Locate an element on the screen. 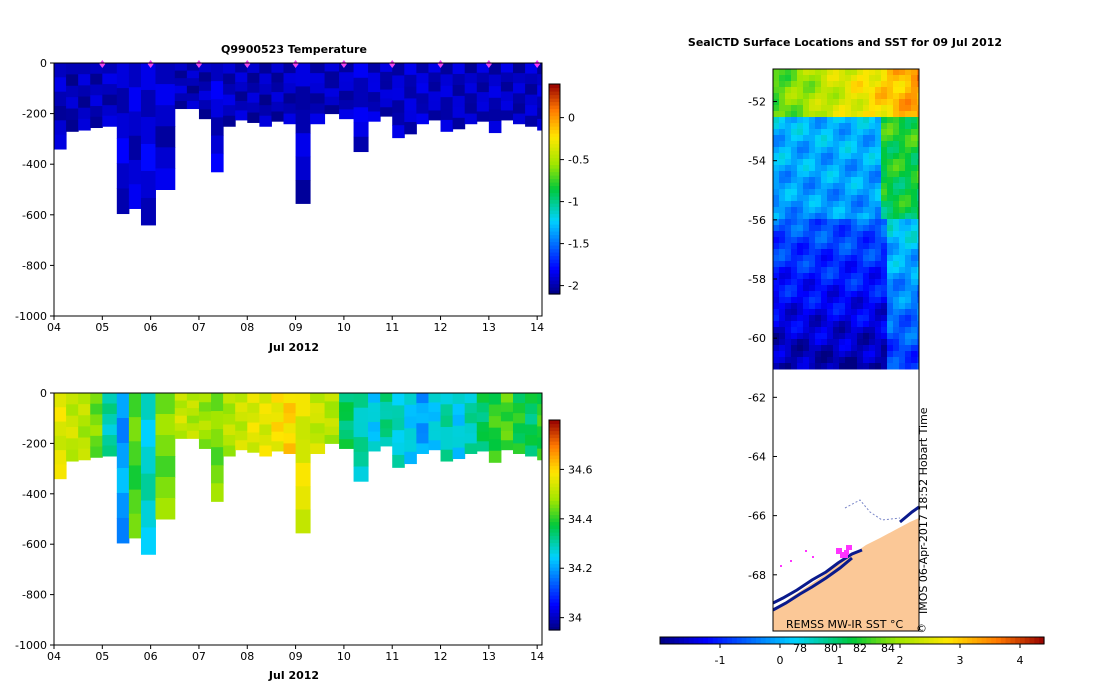 The height and width of the screenshot is (700, 1099). temperature-colorbar: 0-0.5-1-1.5-2 is located at coordinates (568, 189).